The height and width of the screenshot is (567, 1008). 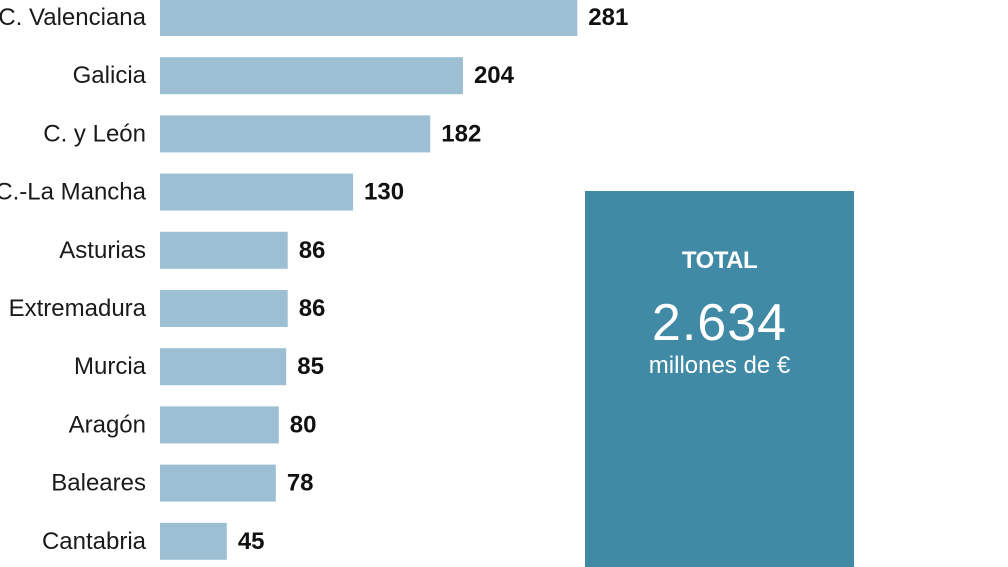 I want to click on value-label: 80, so click(x=303, y=424).